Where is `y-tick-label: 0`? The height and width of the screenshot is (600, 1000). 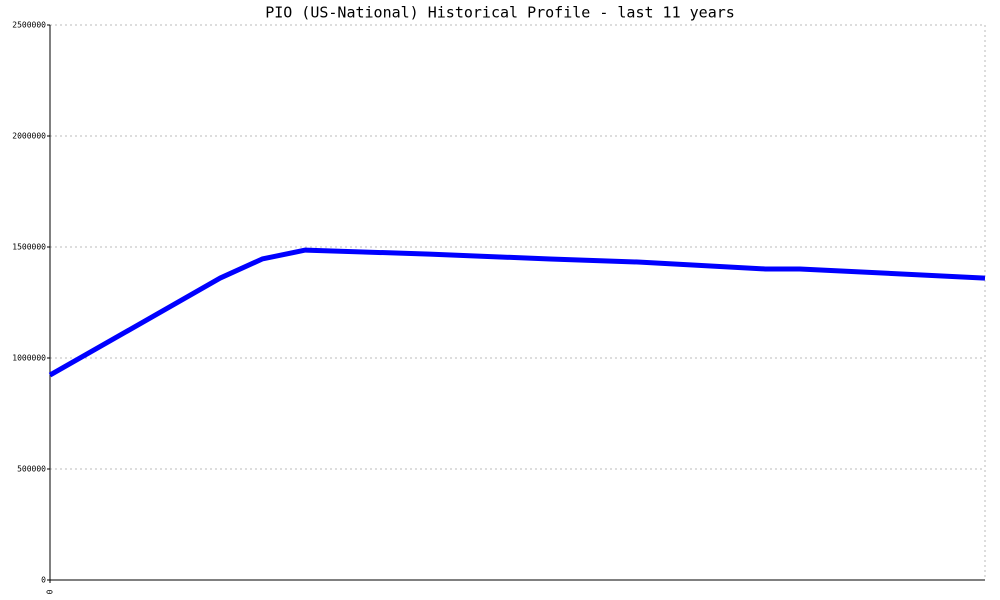 y-tick-label: 0 is located at coordinates (43, 580).